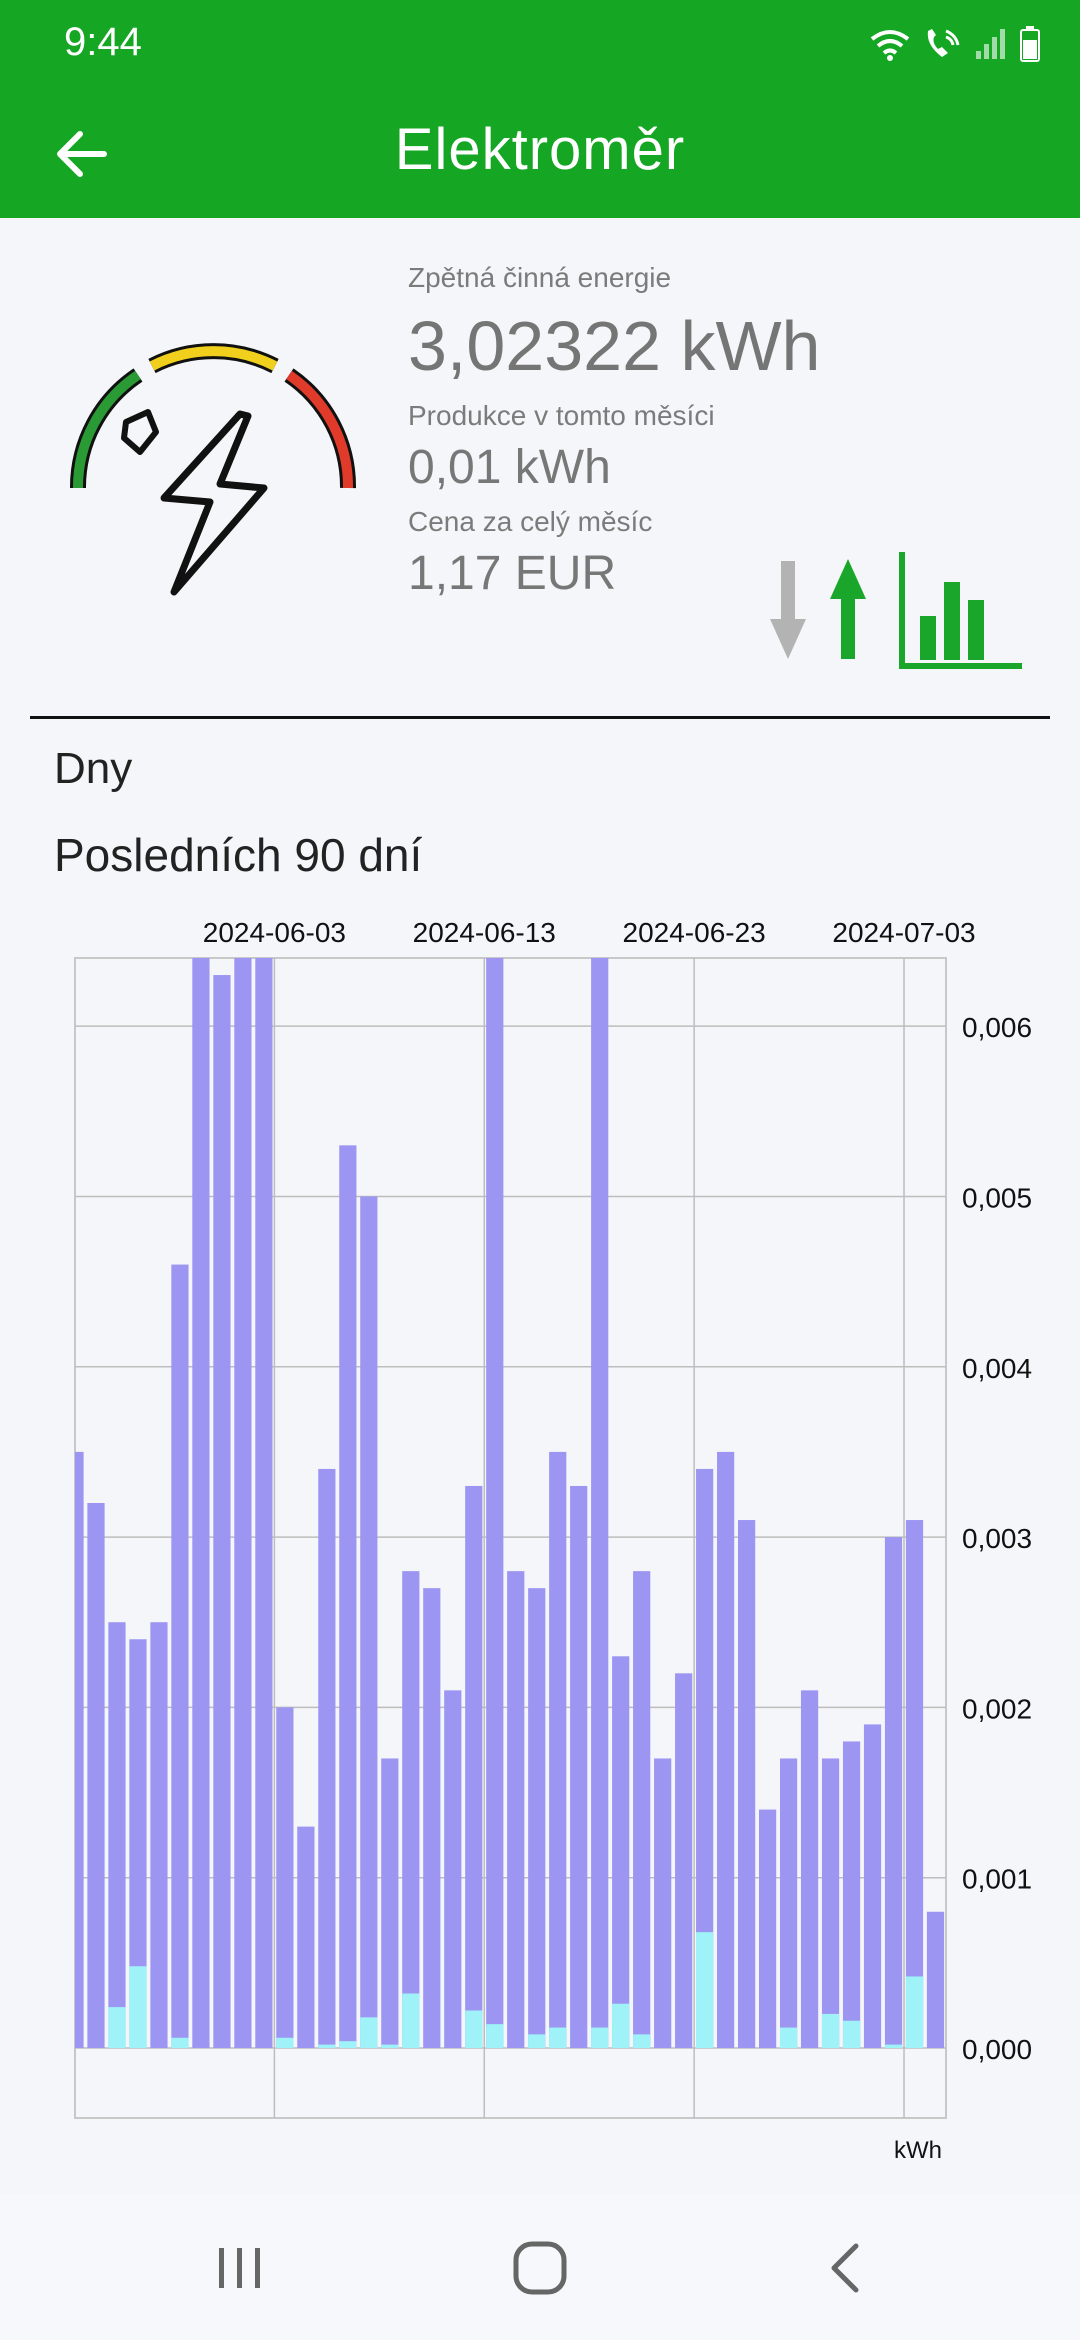  I want to click on navigation-bar, so click(540, 2267).